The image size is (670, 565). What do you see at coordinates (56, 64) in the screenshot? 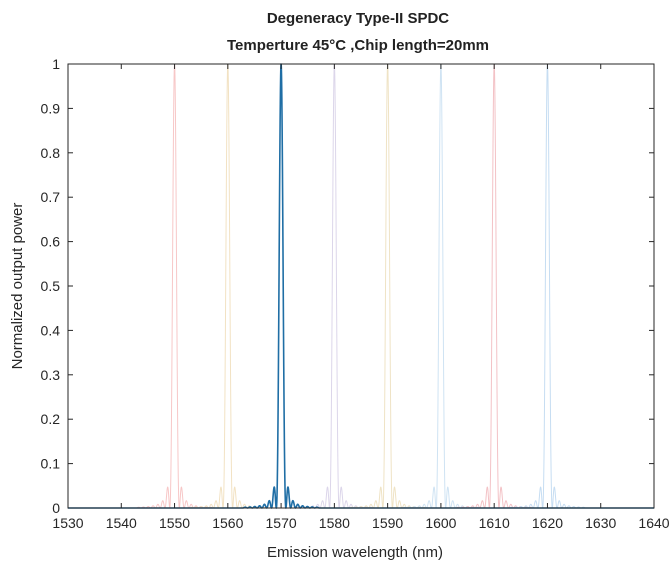
I see `y-tick-label: 1` at bounding box center [56, 64].